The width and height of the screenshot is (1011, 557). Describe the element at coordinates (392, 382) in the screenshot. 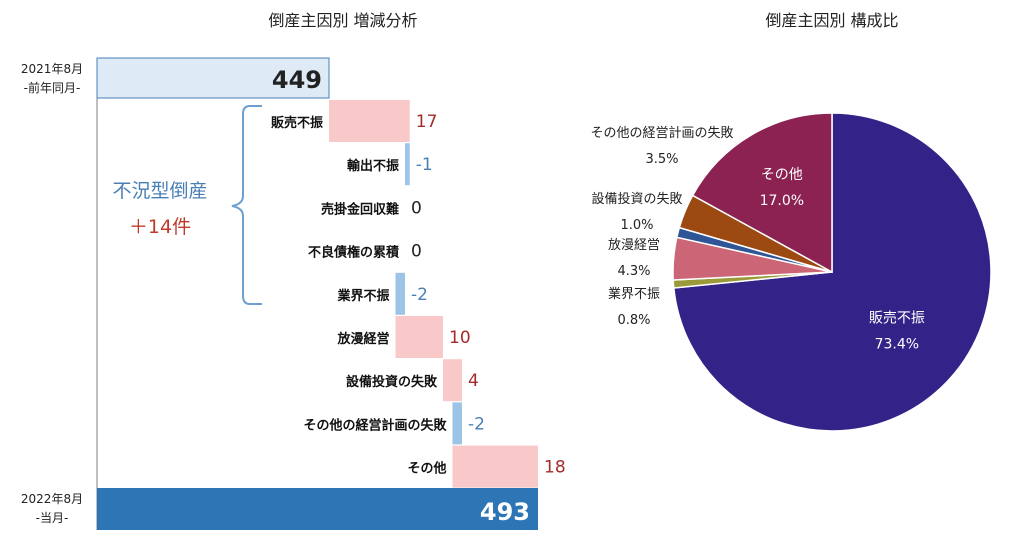

I see `waterfall-category-label: 設備投資の失敗` at that location.